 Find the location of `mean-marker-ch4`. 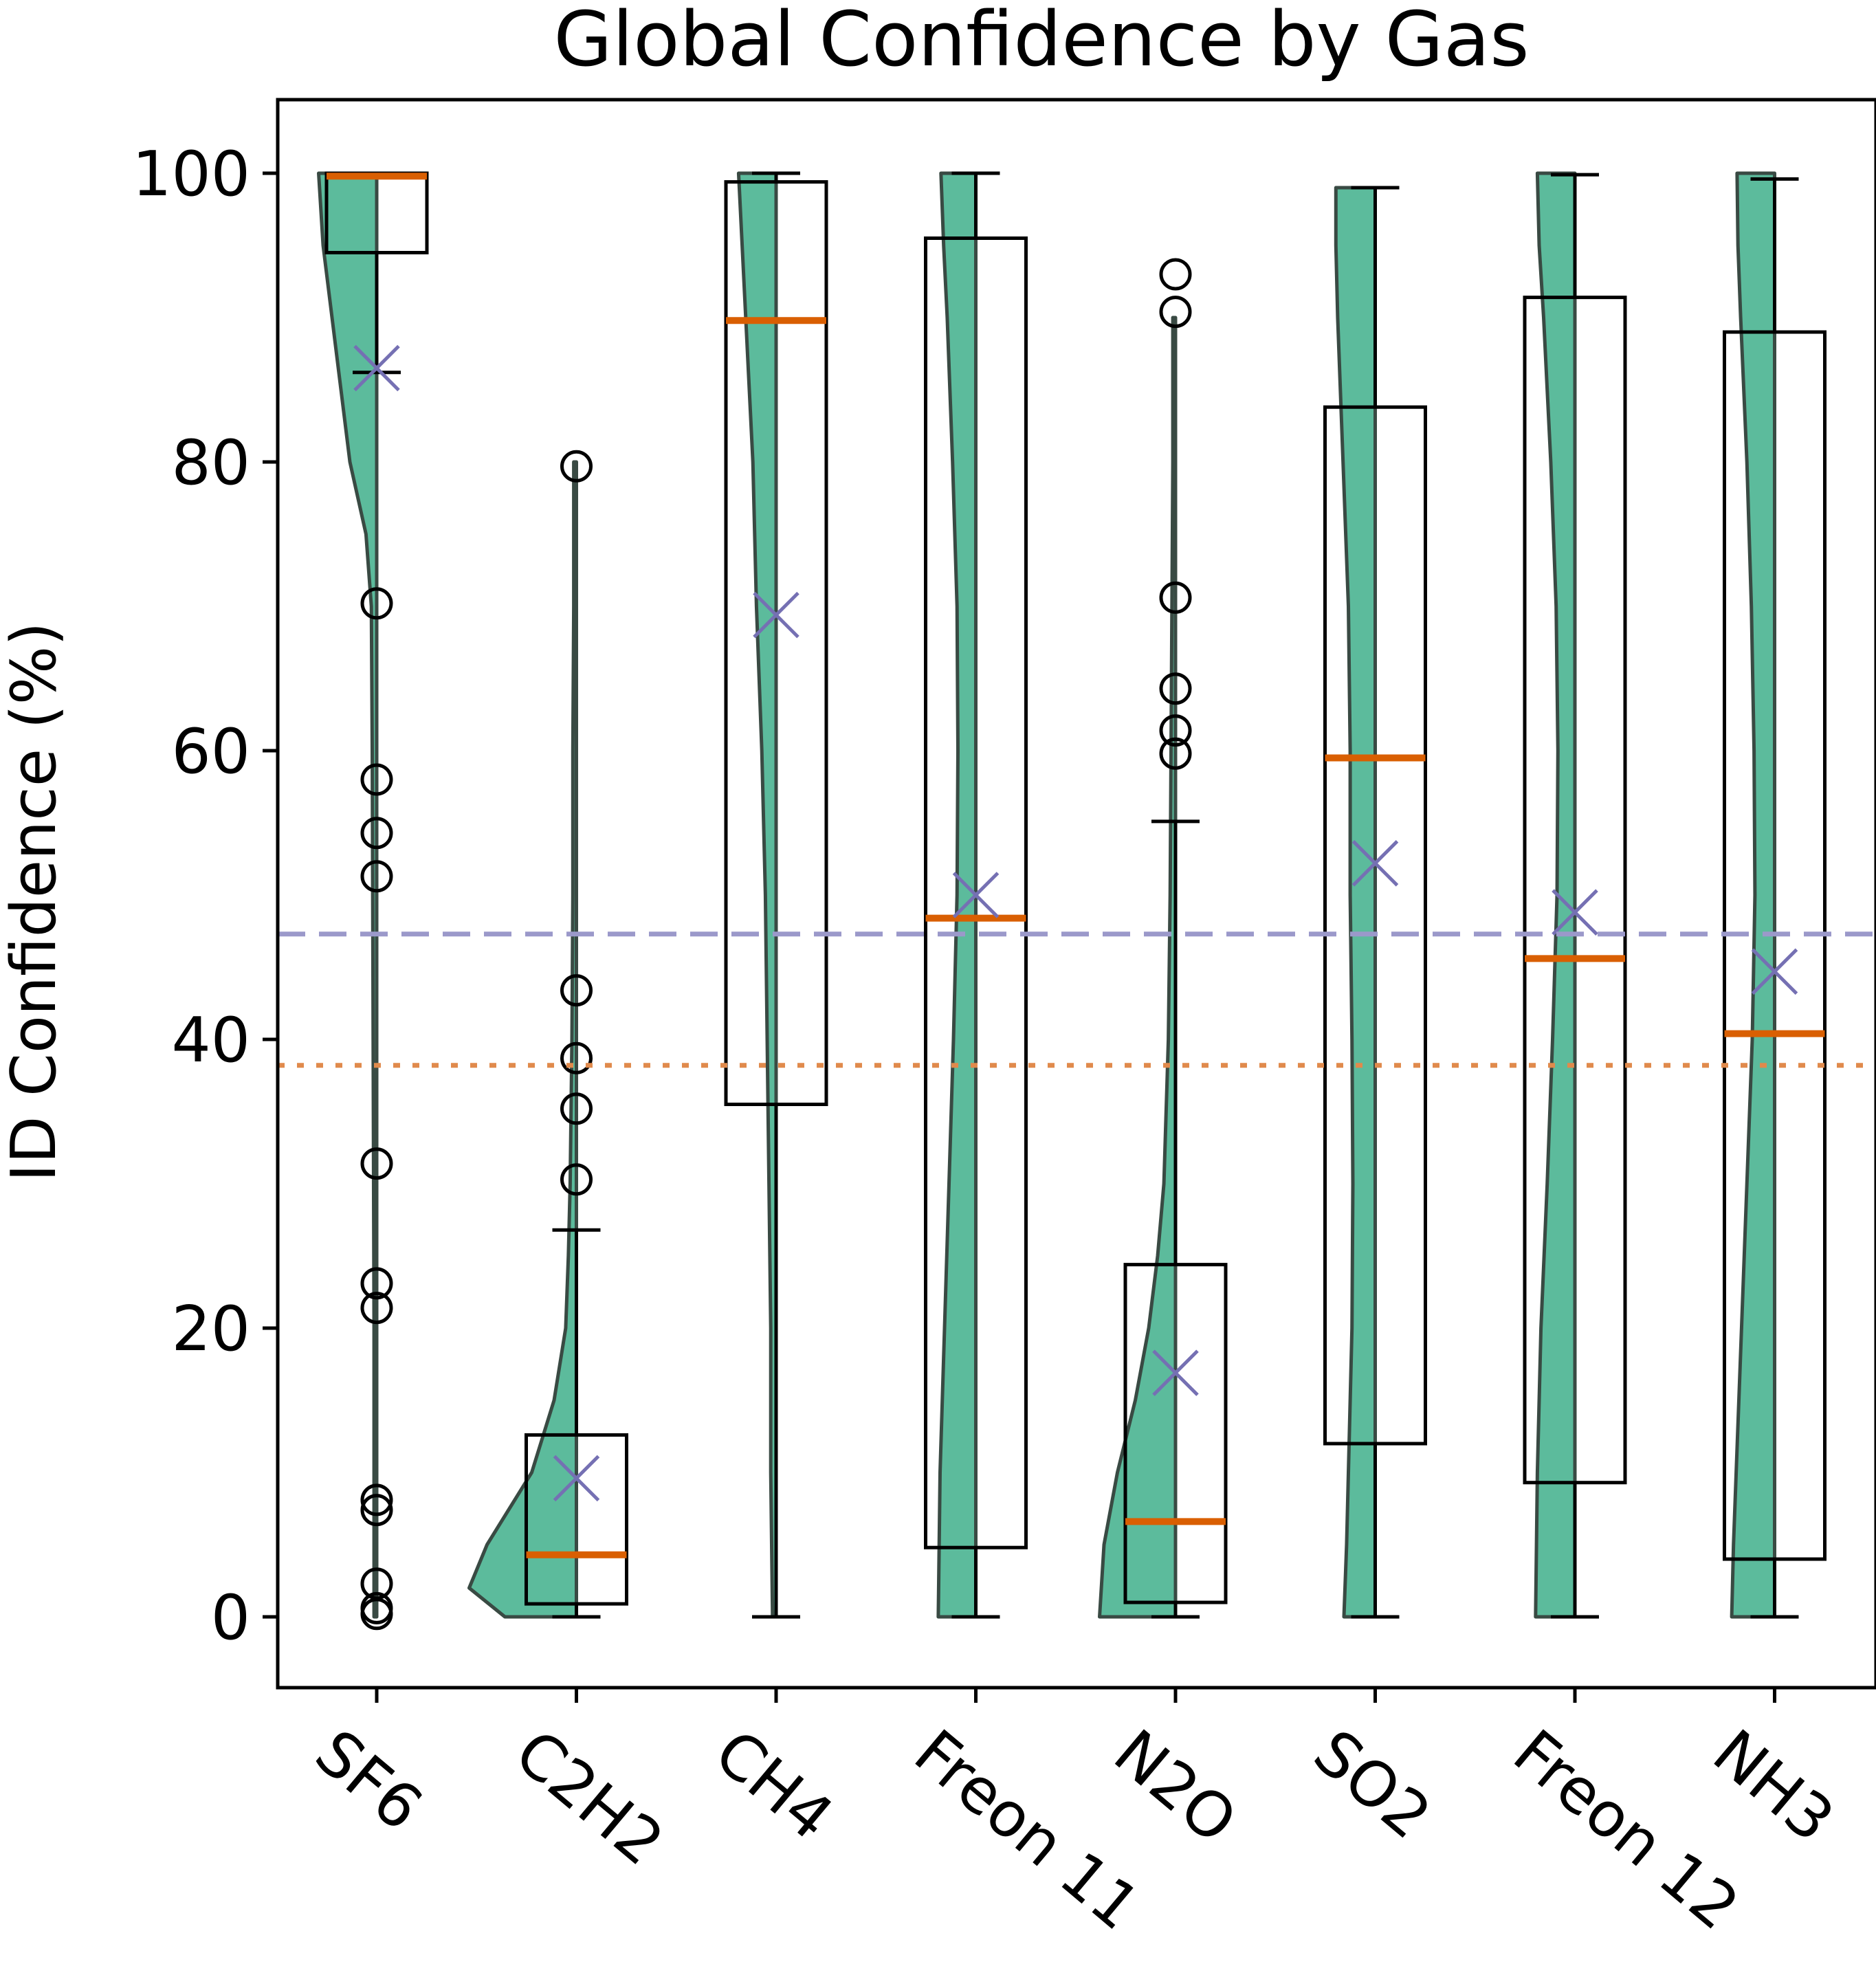

mean-marker-ch4 is located at coordinates (776, 615).